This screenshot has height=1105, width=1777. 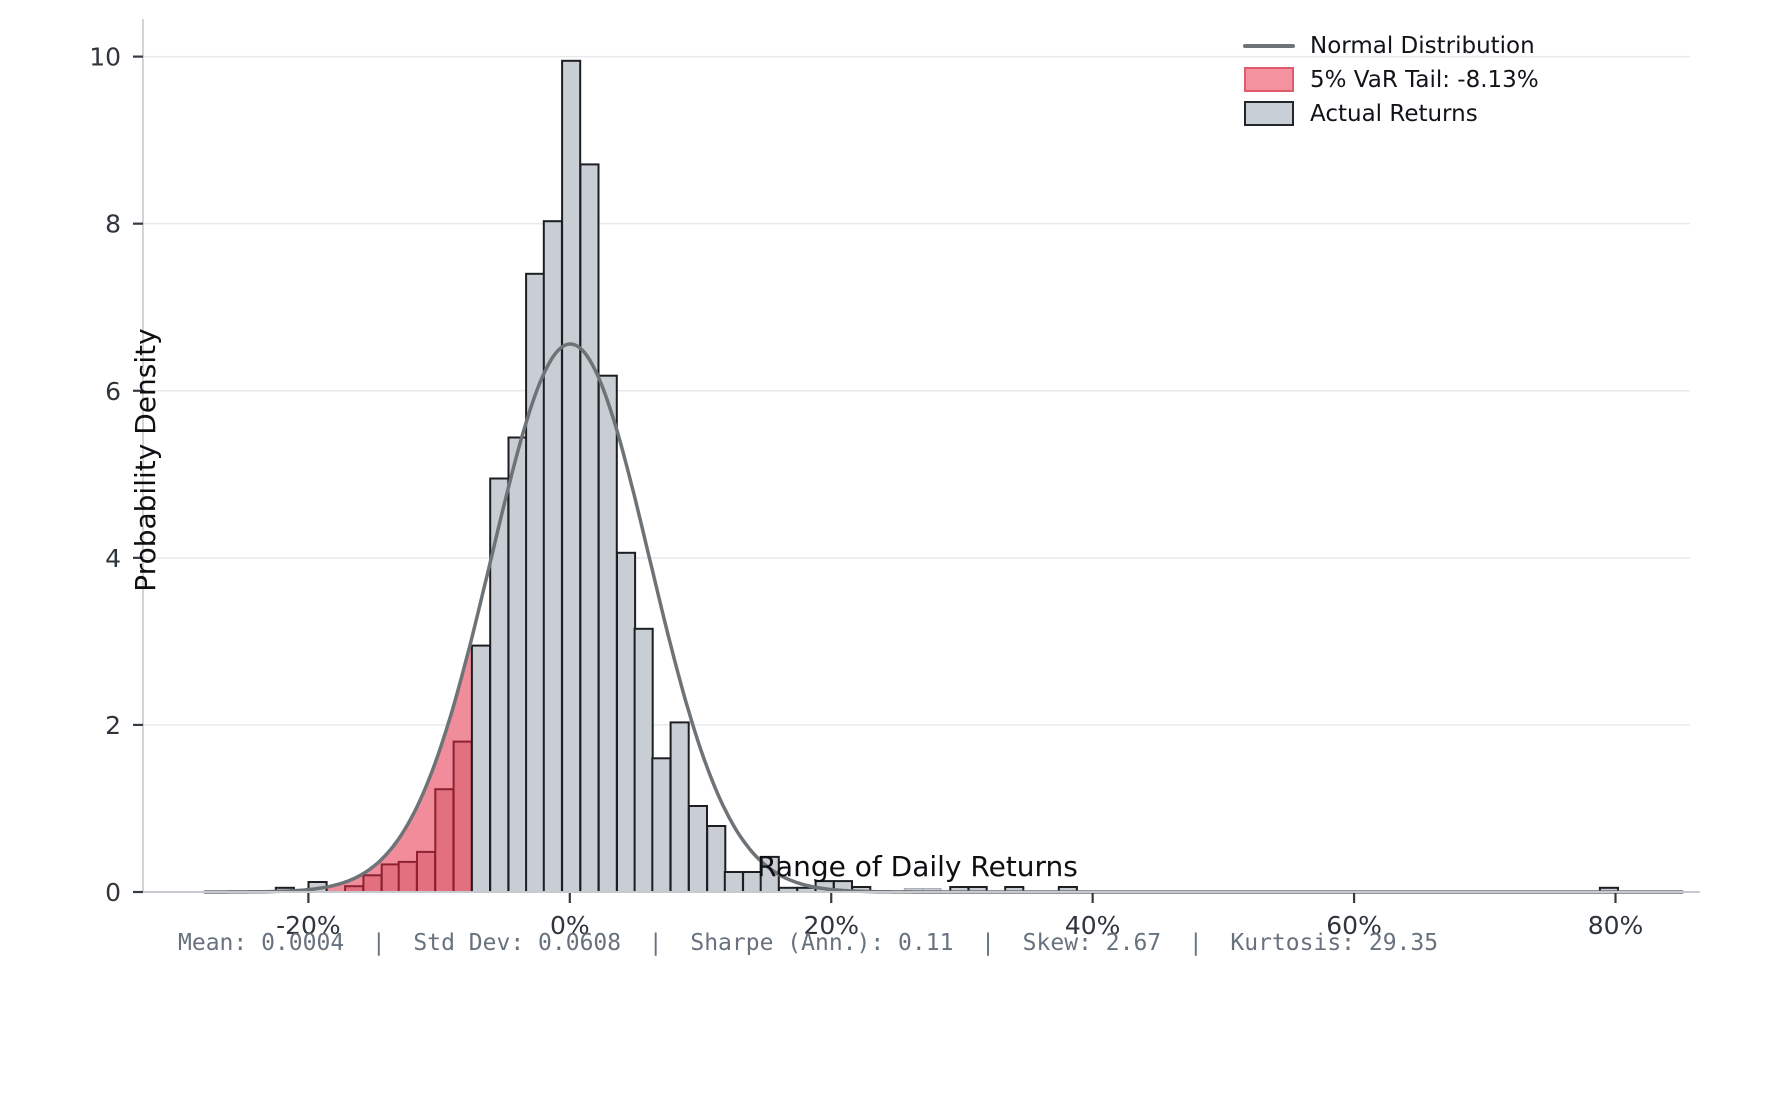 What do you see at coordinates (570, 925) in the screenshot?
I see `x-tick-label: 0%` at bounding box center [570, 925].